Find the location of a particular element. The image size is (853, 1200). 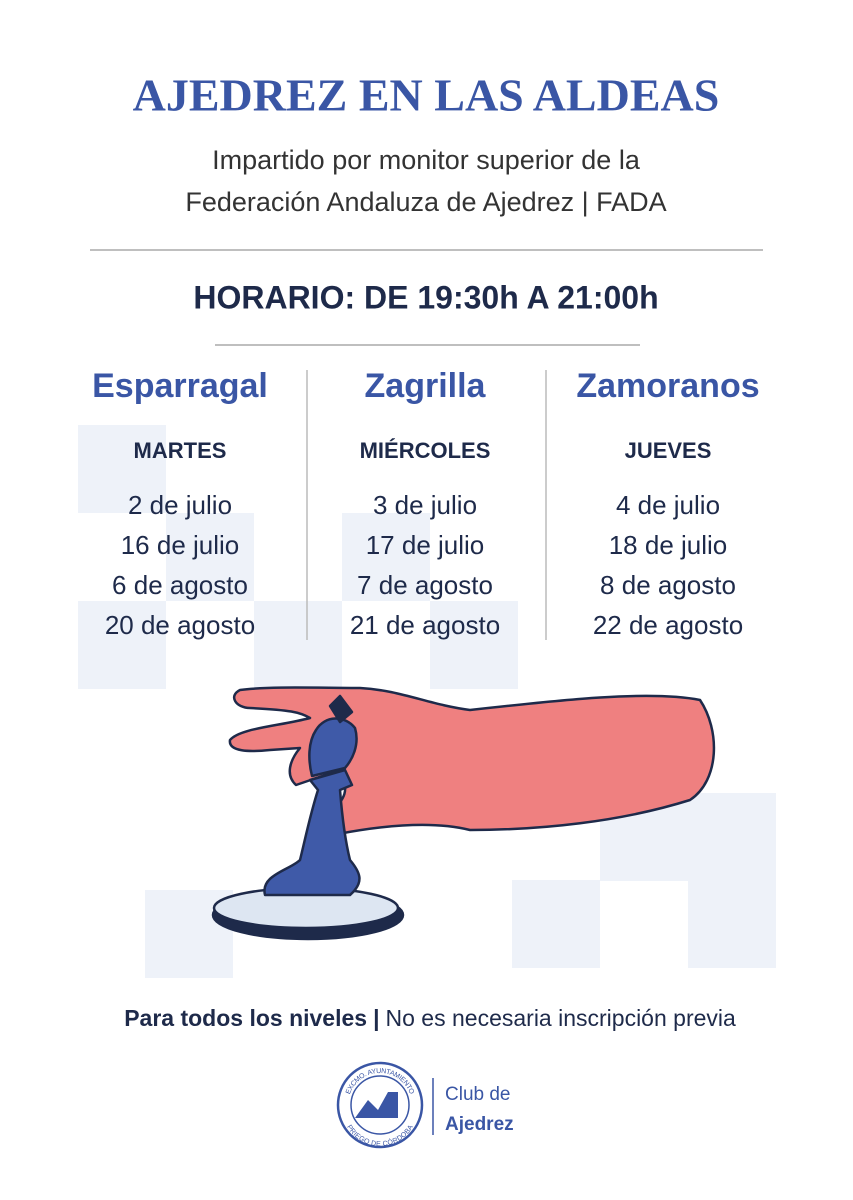

date: 7 de agosto is located at coordinates (425, 585).